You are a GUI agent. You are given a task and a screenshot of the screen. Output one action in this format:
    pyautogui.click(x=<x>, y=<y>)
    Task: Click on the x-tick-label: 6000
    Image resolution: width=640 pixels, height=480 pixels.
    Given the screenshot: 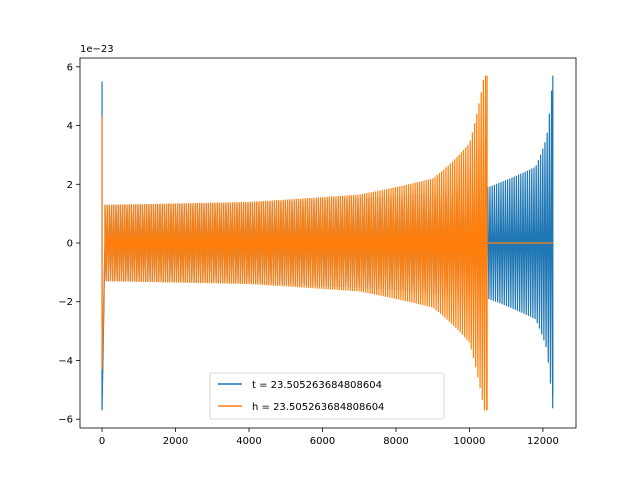 What is the action you would take?
    pyautogui.click(x=322, y=441)
    